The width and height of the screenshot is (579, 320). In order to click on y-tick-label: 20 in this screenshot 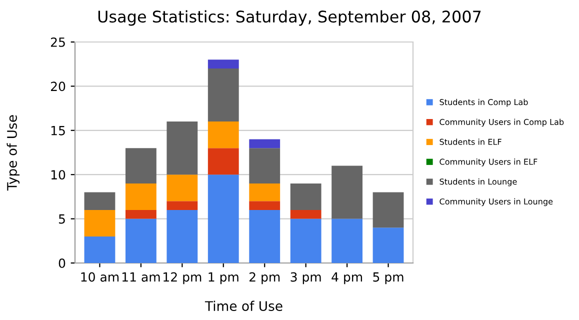, I will do `click(58, 87)`.